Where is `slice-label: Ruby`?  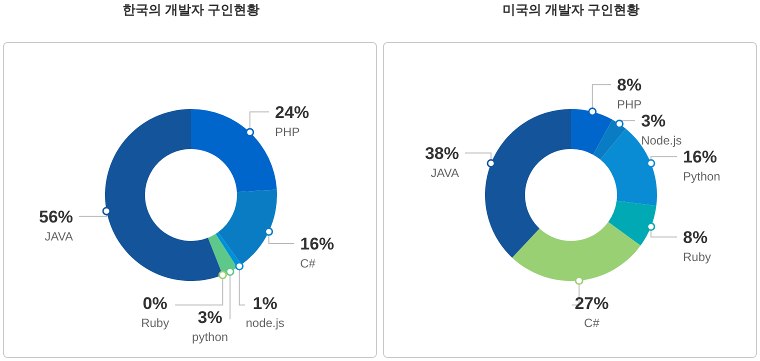 slice-label: Ruby is located at coordinates (697, 257).